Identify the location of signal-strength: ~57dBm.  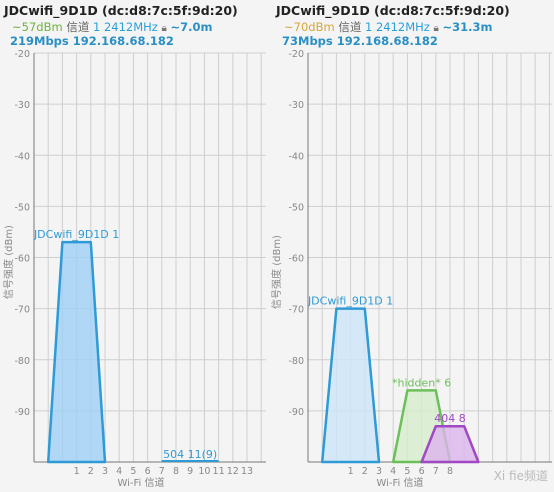
(37, 27).